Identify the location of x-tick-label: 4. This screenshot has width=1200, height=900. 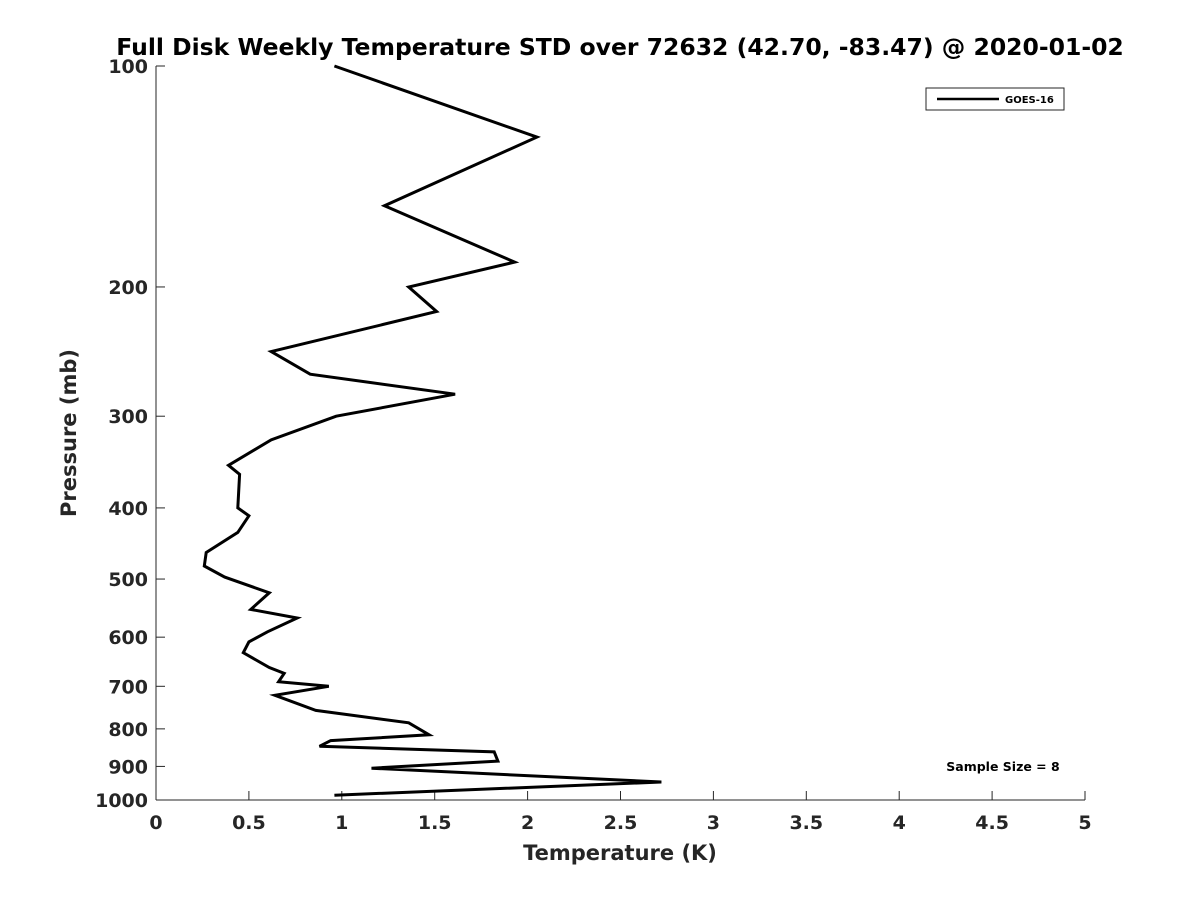
(899, 823).